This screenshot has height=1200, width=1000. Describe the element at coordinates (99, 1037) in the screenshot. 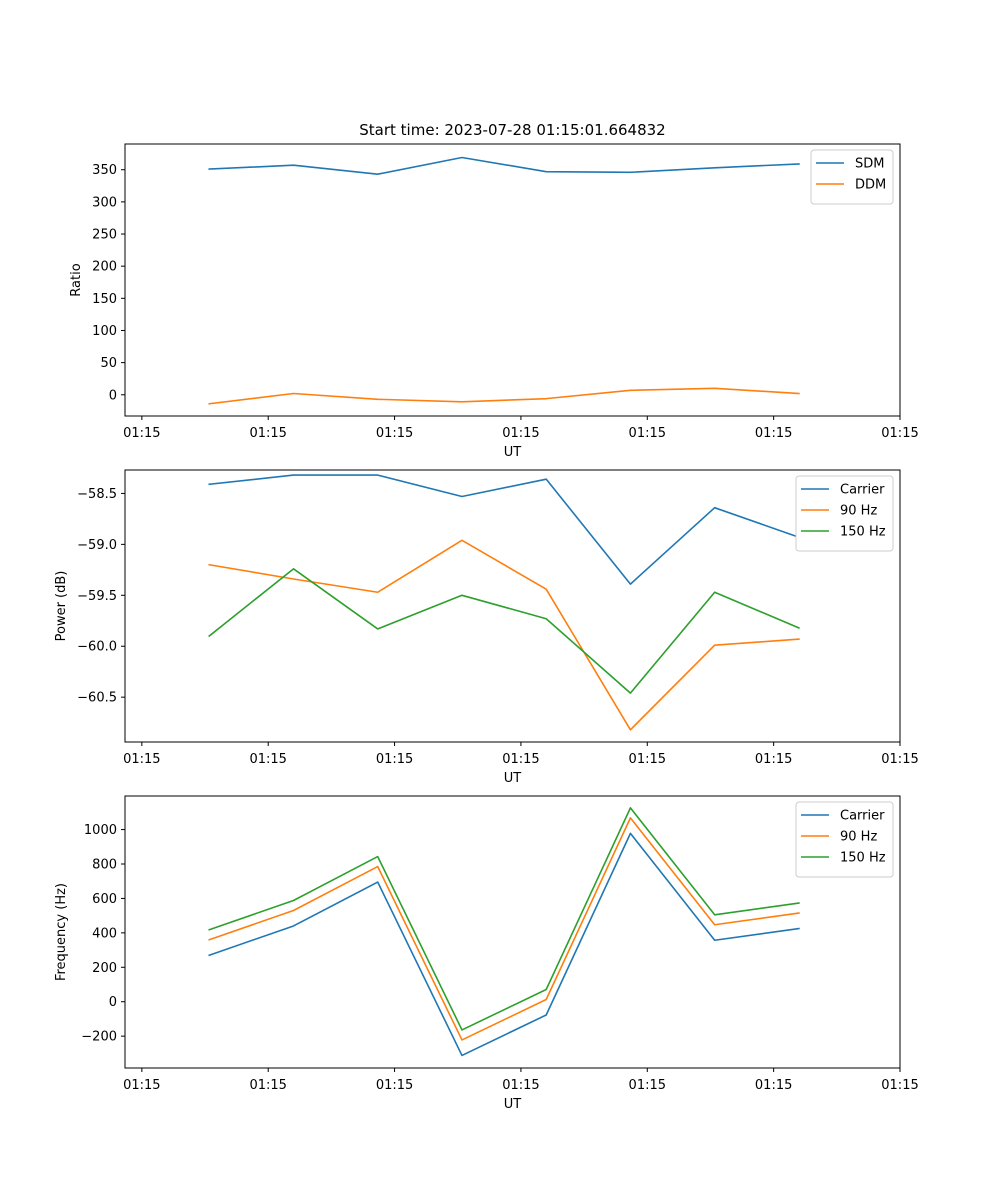

I see `y-tick-label: −200` at that location.